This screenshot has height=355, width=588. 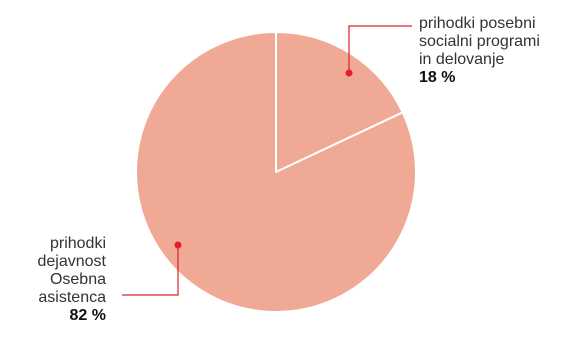 What do you see at coordinates (150, 270) in the screenshot?
I see `leader-personal-assistance-line` at bounding box center [150, 270].